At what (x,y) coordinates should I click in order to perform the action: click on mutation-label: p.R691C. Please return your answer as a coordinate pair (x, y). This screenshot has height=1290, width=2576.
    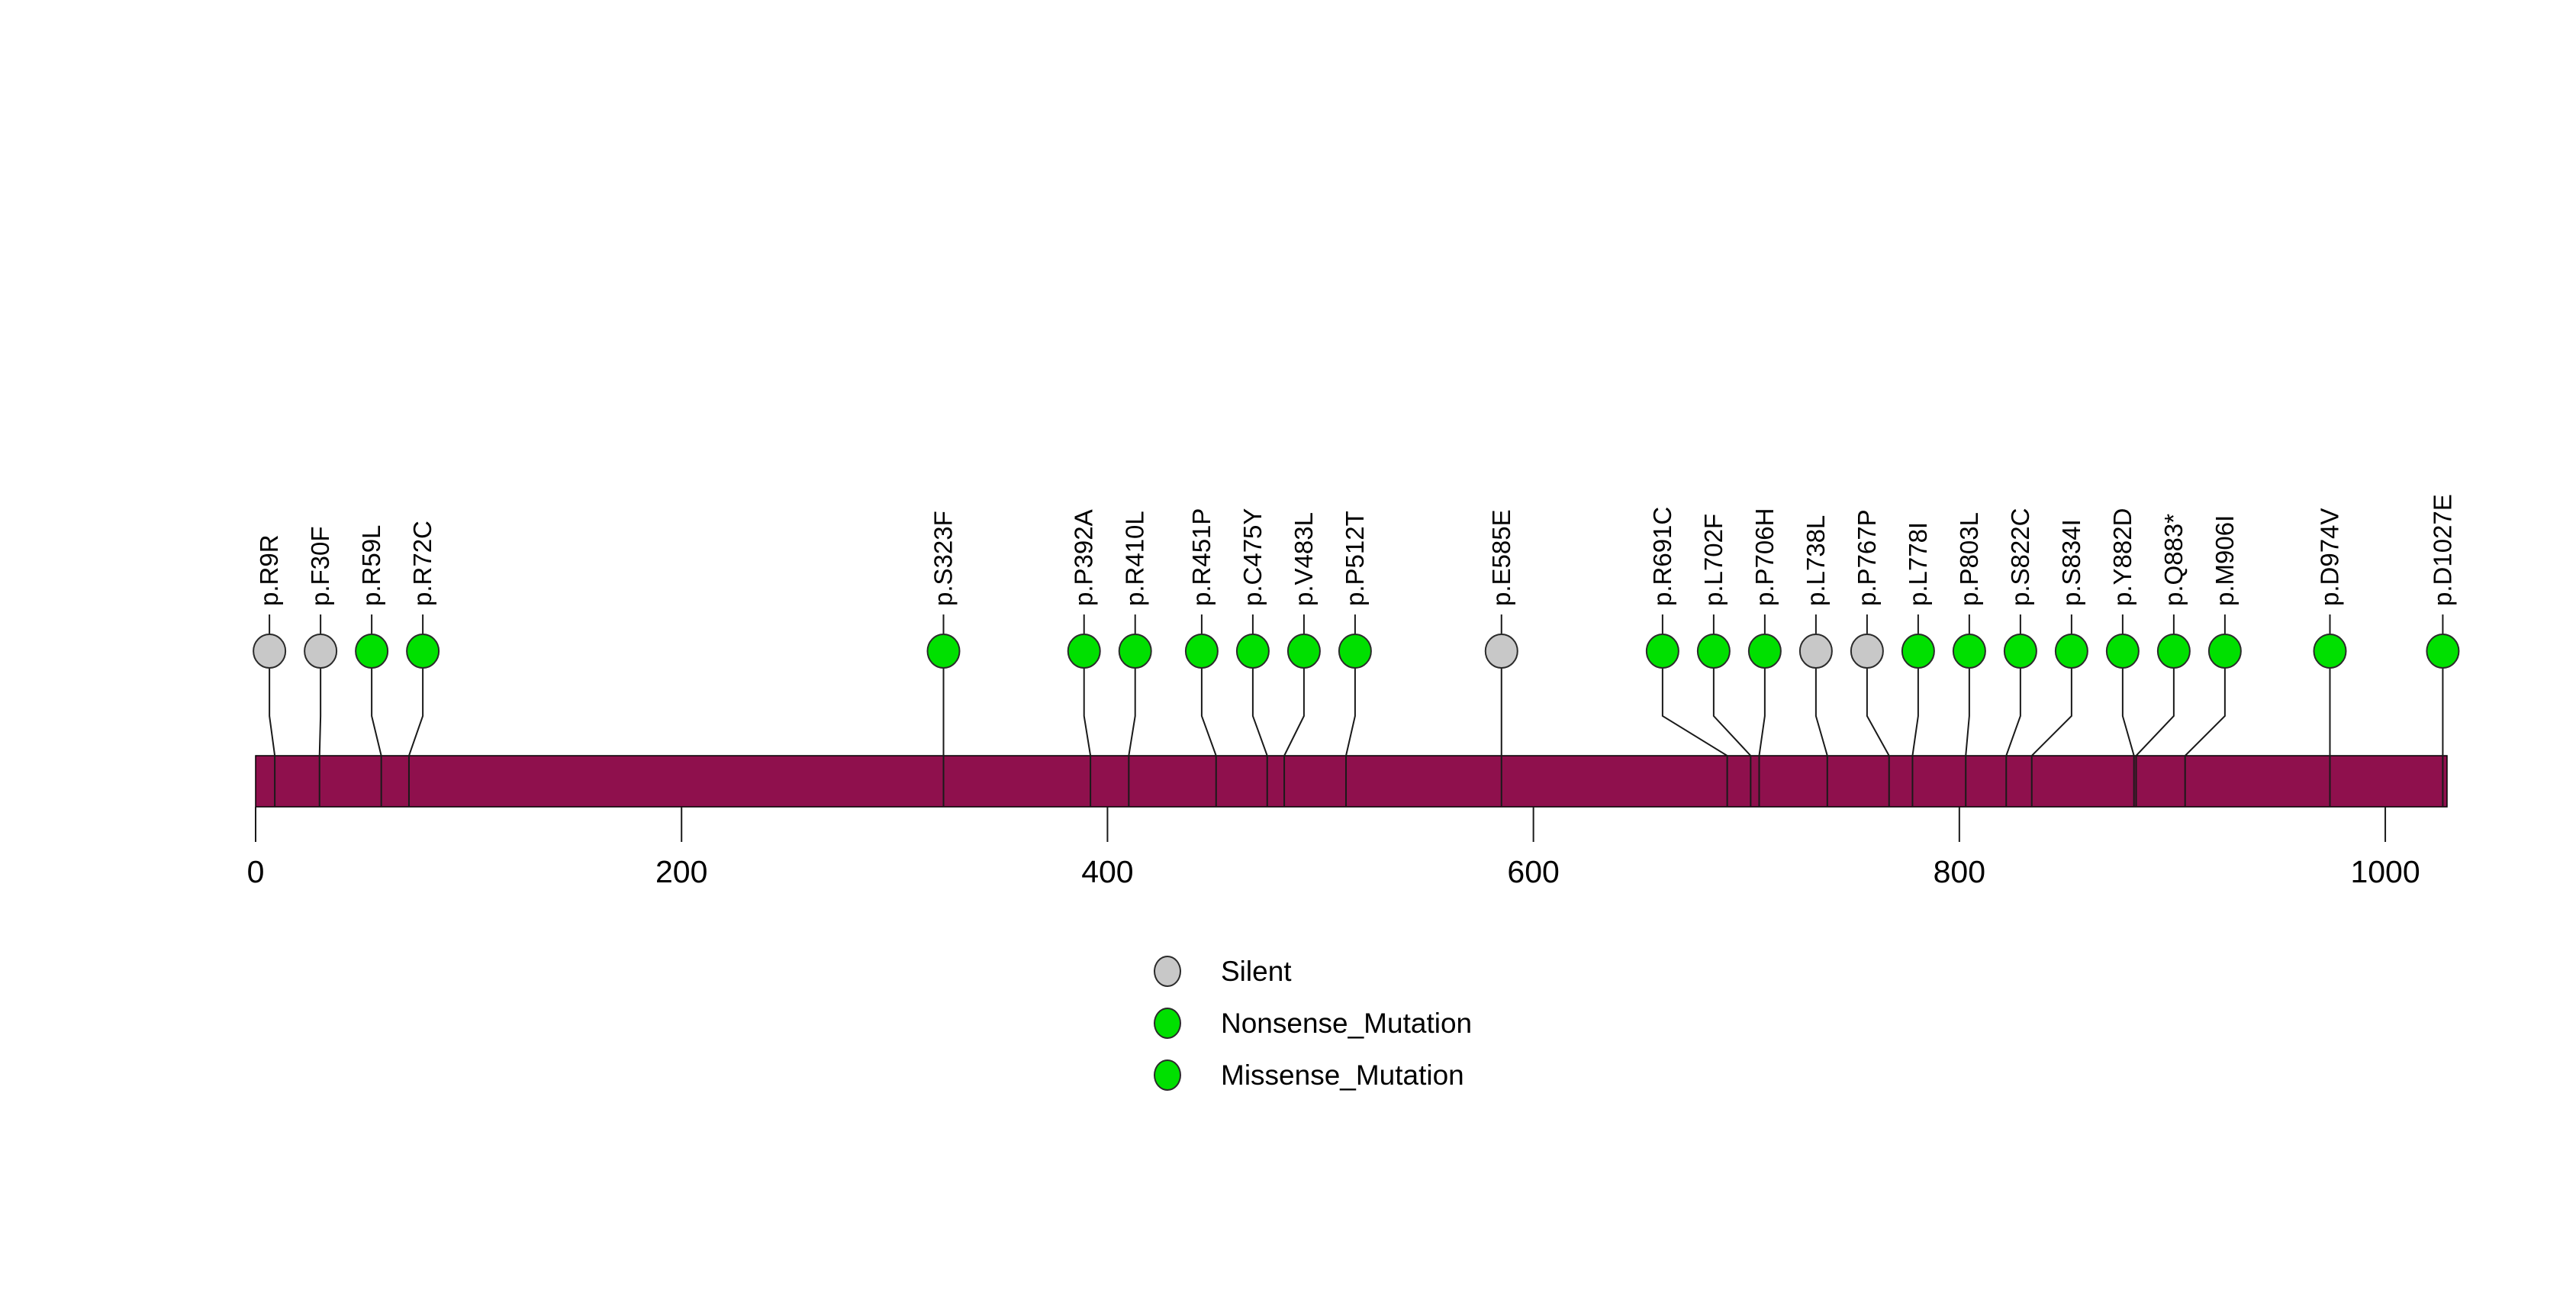
    Looking at the image, I should click on (1662, 557).